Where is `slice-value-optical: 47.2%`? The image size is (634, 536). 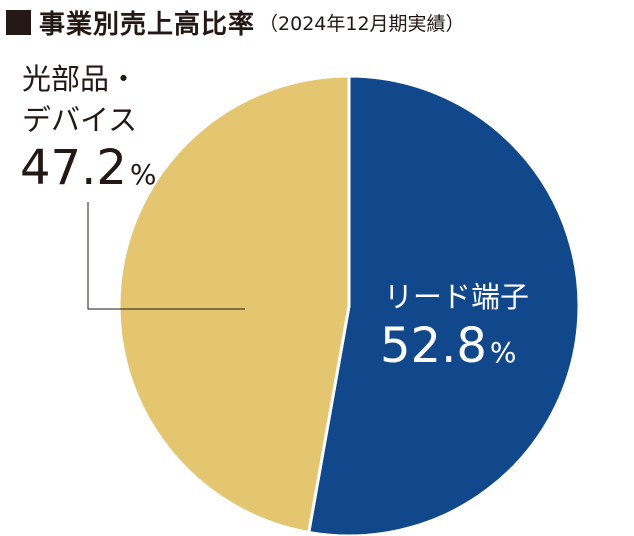 slice-value-optical: 47.2% is located at coordinates (88, 168).